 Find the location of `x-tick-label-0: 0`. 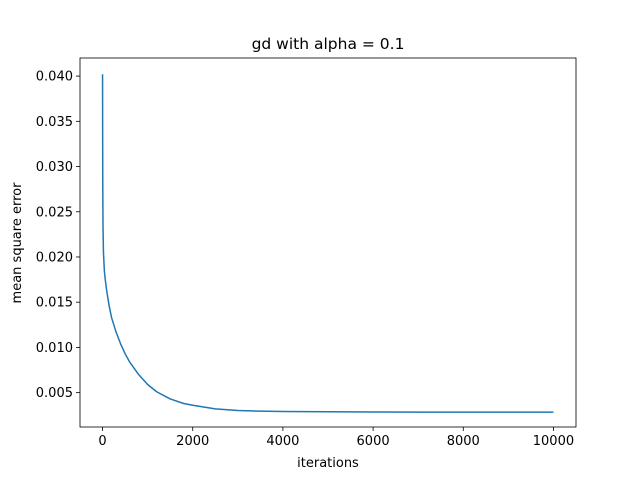

x-tick-label-0: 0 is located at coordinates (102, 441).